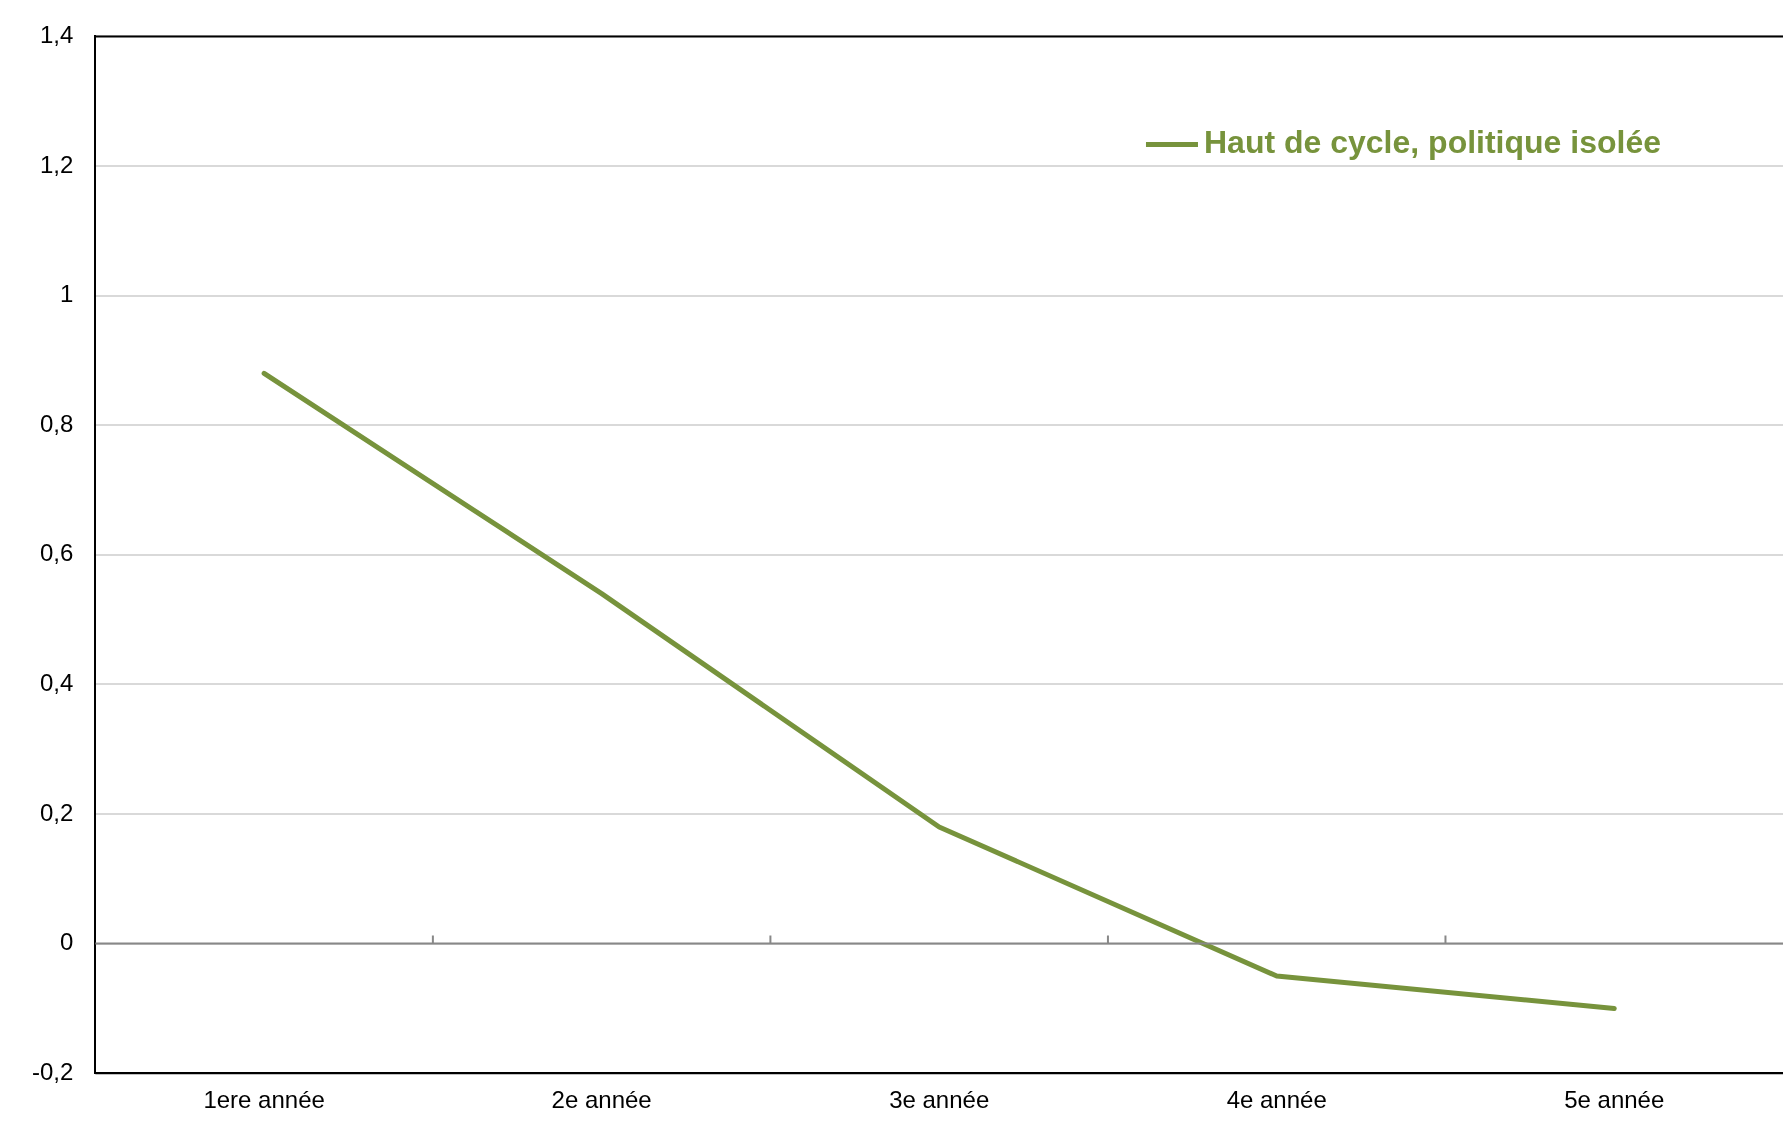 This screenshot has width=1783, height=1142. Describe the element at coordinates (939, 1100) in the screenshot. I see `x-tick-label: 3e année` at that location.